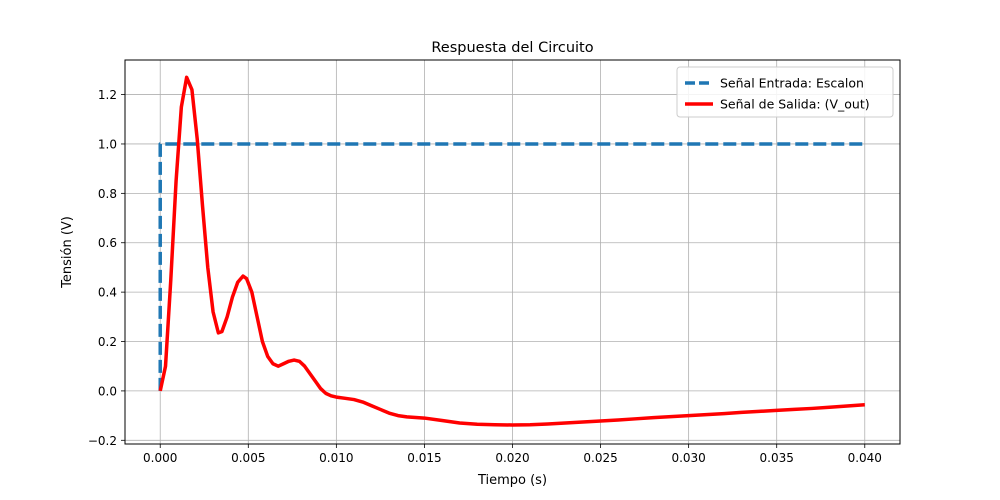 The image size is (1000, 500). I want to click on legend-label: Señal Entrada: Escalon, so click(792, 83).